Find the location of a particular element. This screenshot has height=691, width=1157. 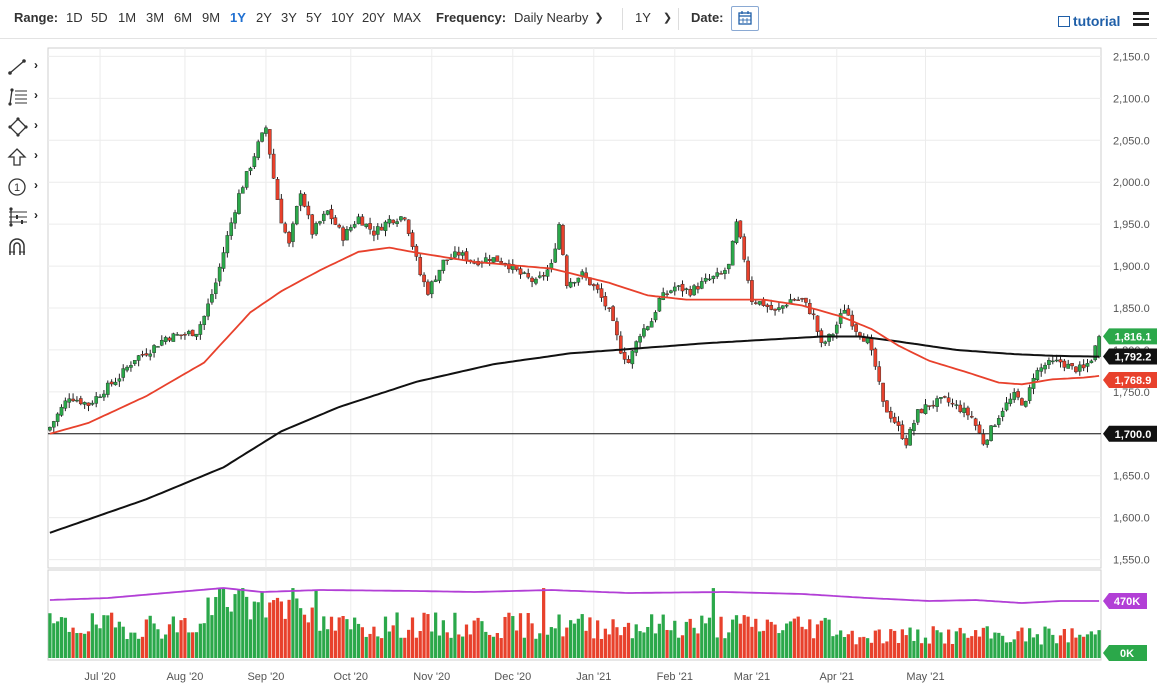

magnet-icon is located at coordinates (17, 246).